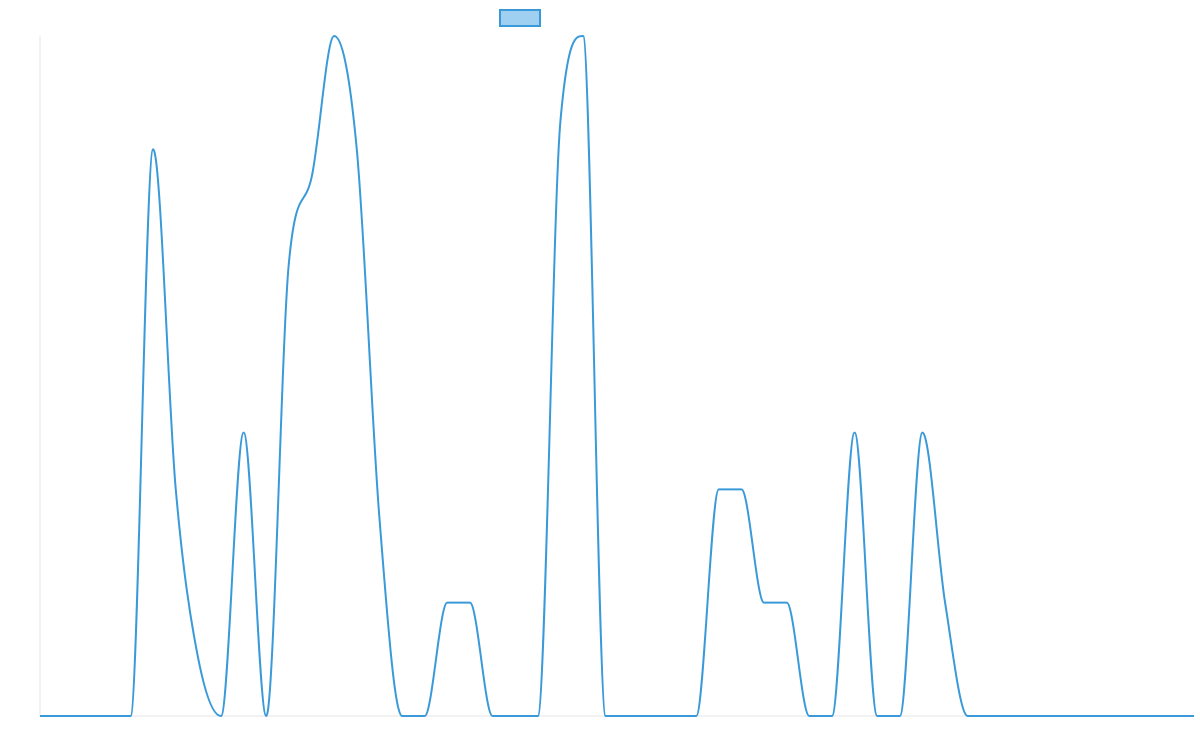 This screenshot has width=1200, height=750. I want to click on legend-swatch, so click(520, 18).